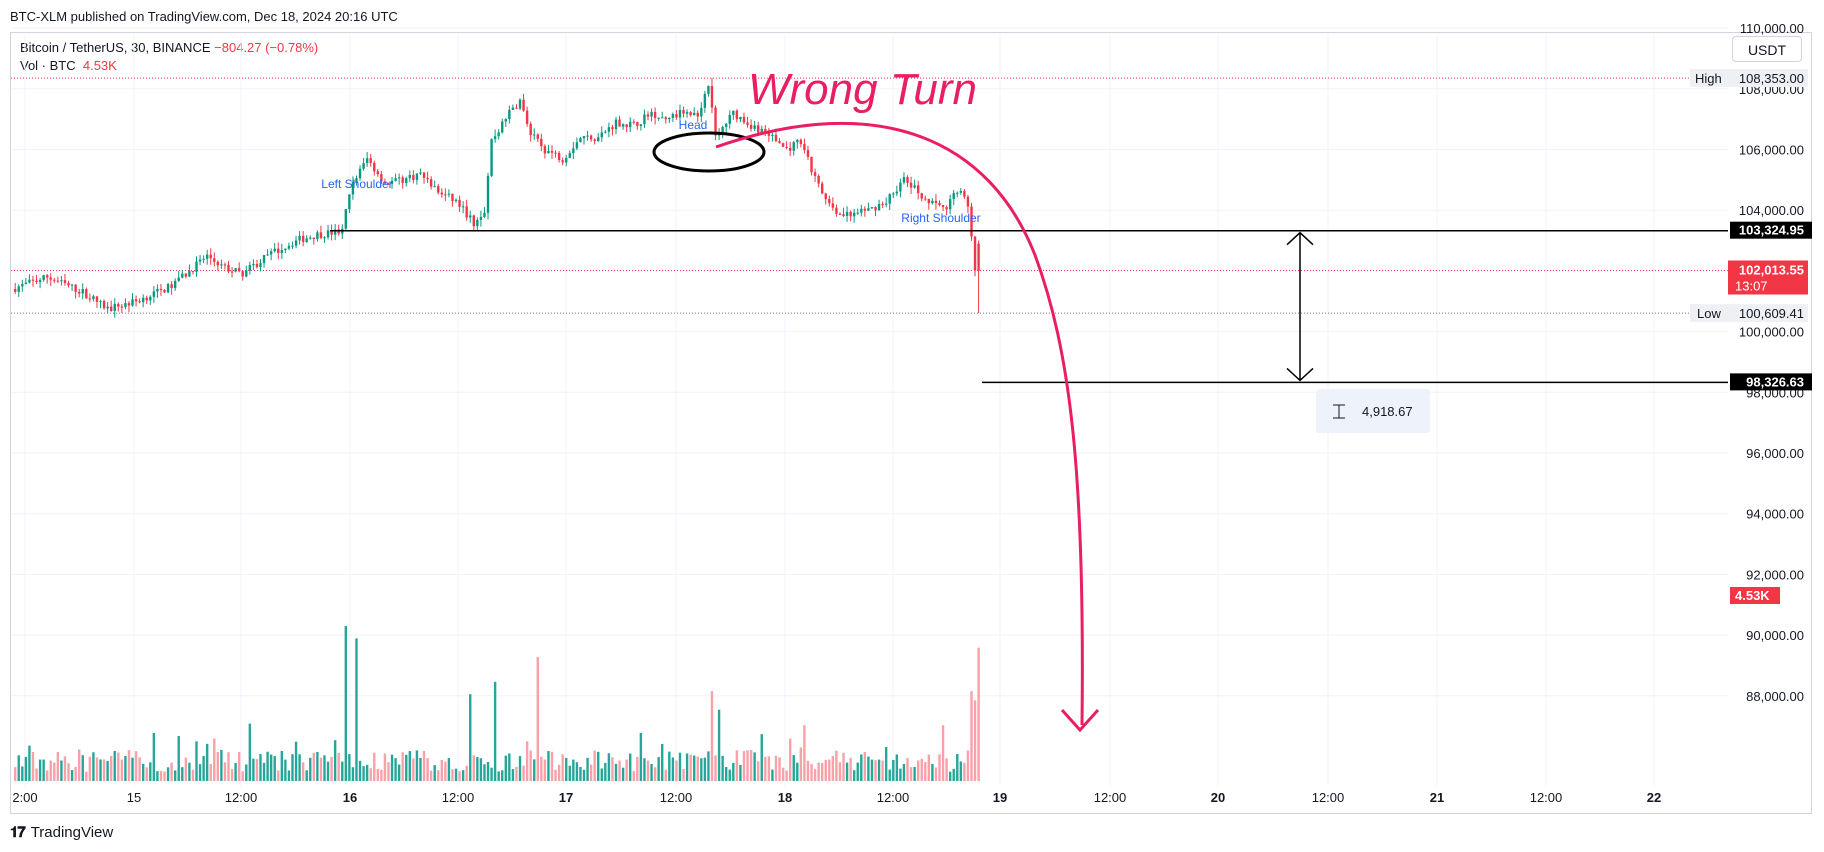  What do you see at coordinates (72, 832) in the screenshot?
I see `brand-name: TradingView` at bounding box center [72, 832].